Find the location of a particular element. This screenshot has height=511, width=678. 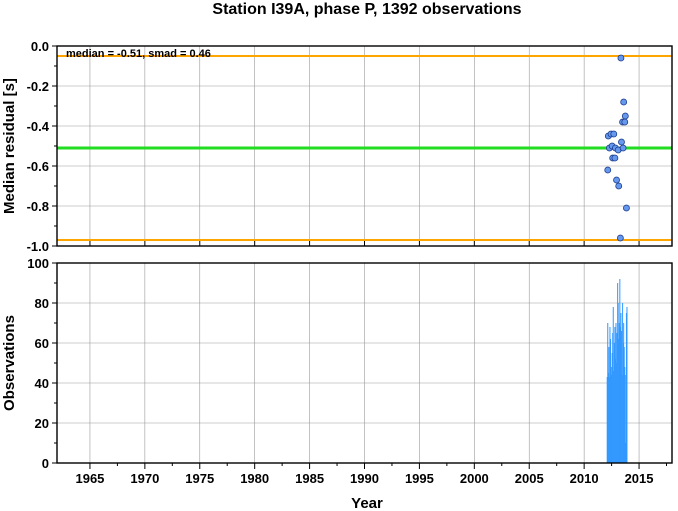

residual-y-tick-label: -0.6 is located at coordinates (38, 166).